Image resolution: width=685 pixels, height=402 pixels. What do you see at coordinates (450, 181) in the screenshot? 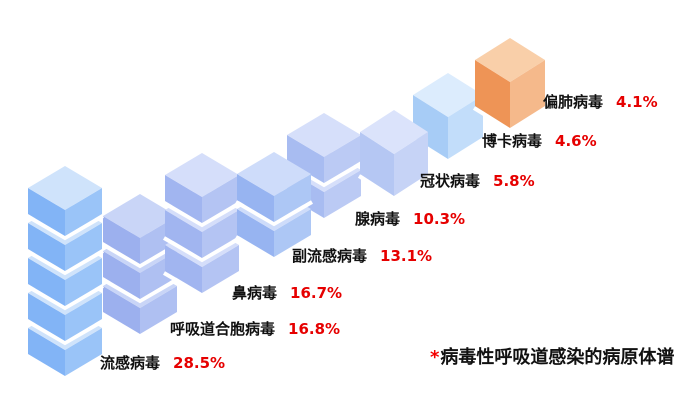
I see `category-name: 冠状病毒` at bounding box center [450, 181].